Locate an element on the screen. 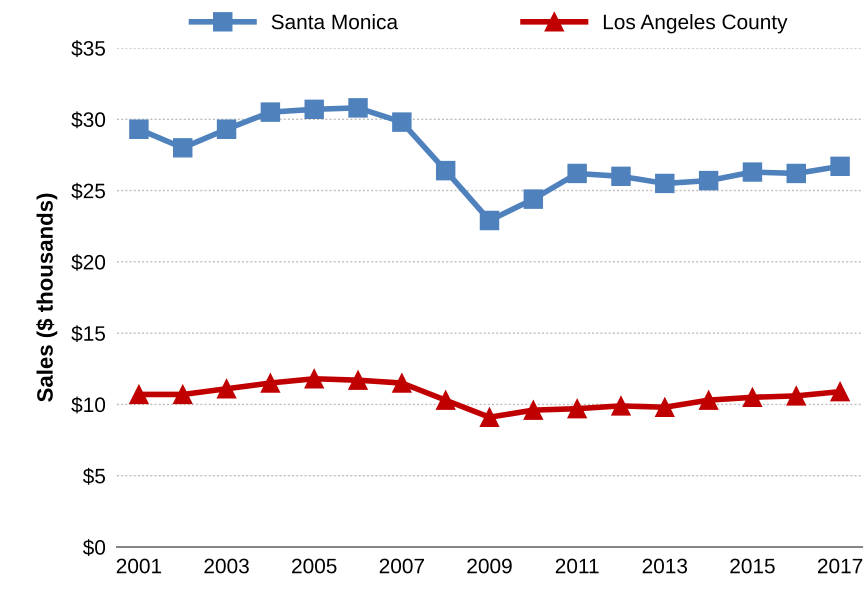  x-tick-label: 2015 is located at coordinates (752, 566).